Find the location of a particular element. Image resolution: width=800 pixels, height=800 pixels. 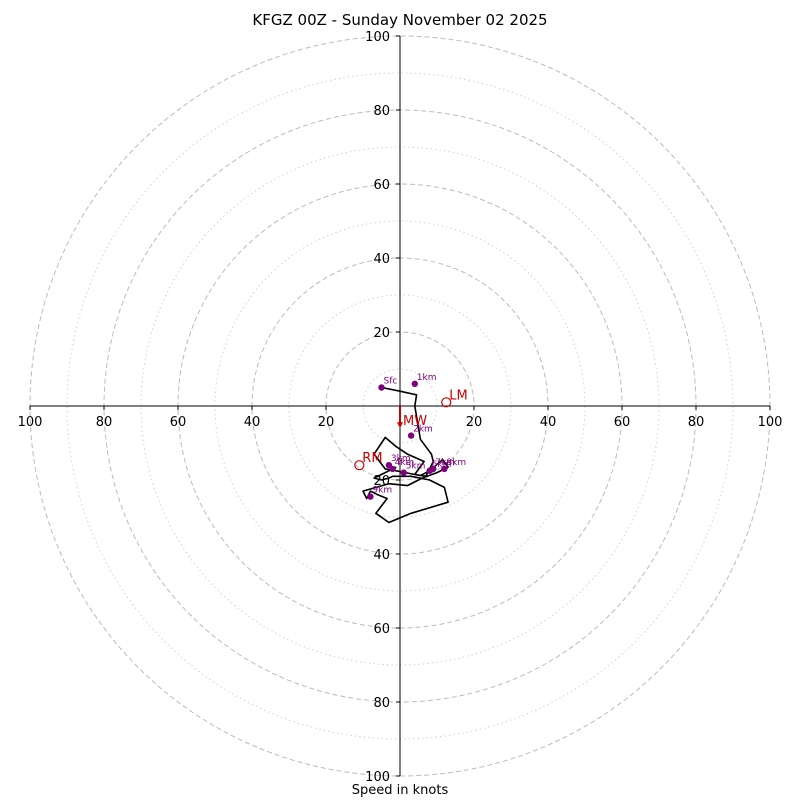

storm-motion-marker-RM is located at coordinates (359, 465).